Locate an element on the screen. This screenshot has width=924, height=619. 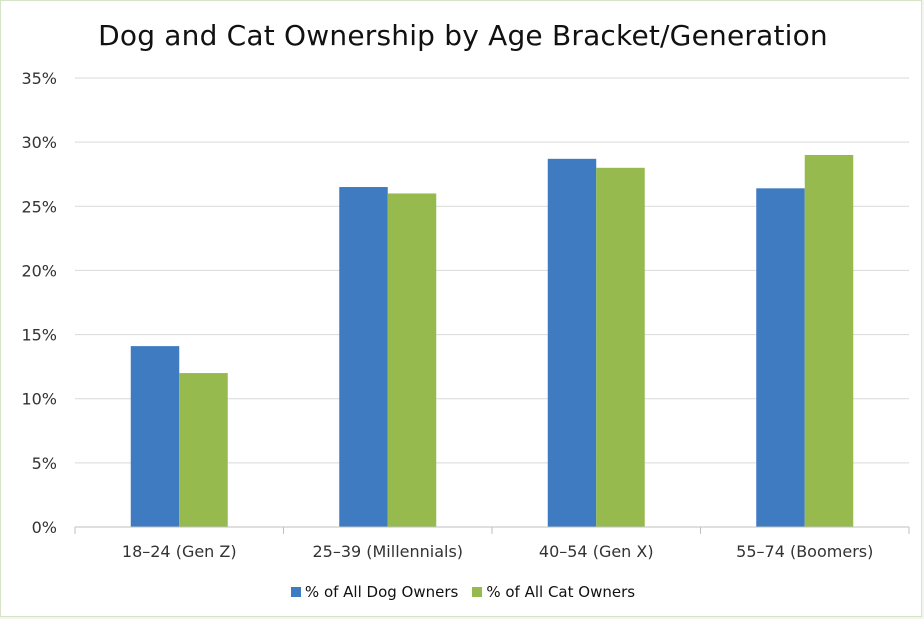
y-tick-label: 5% is located at coordinates (44, 463).